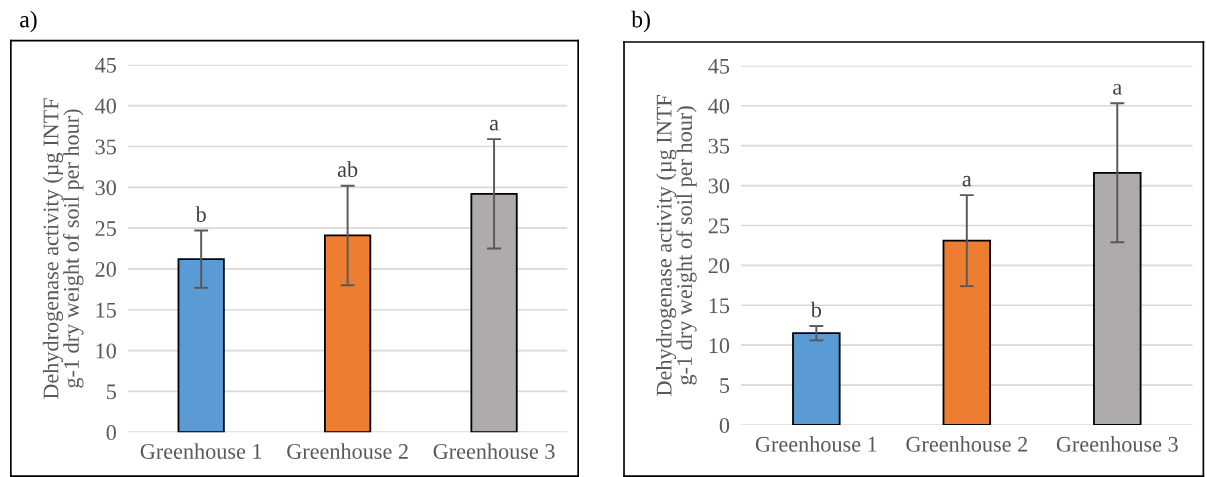  I want to click on chart-title: b), so click(640, 21).